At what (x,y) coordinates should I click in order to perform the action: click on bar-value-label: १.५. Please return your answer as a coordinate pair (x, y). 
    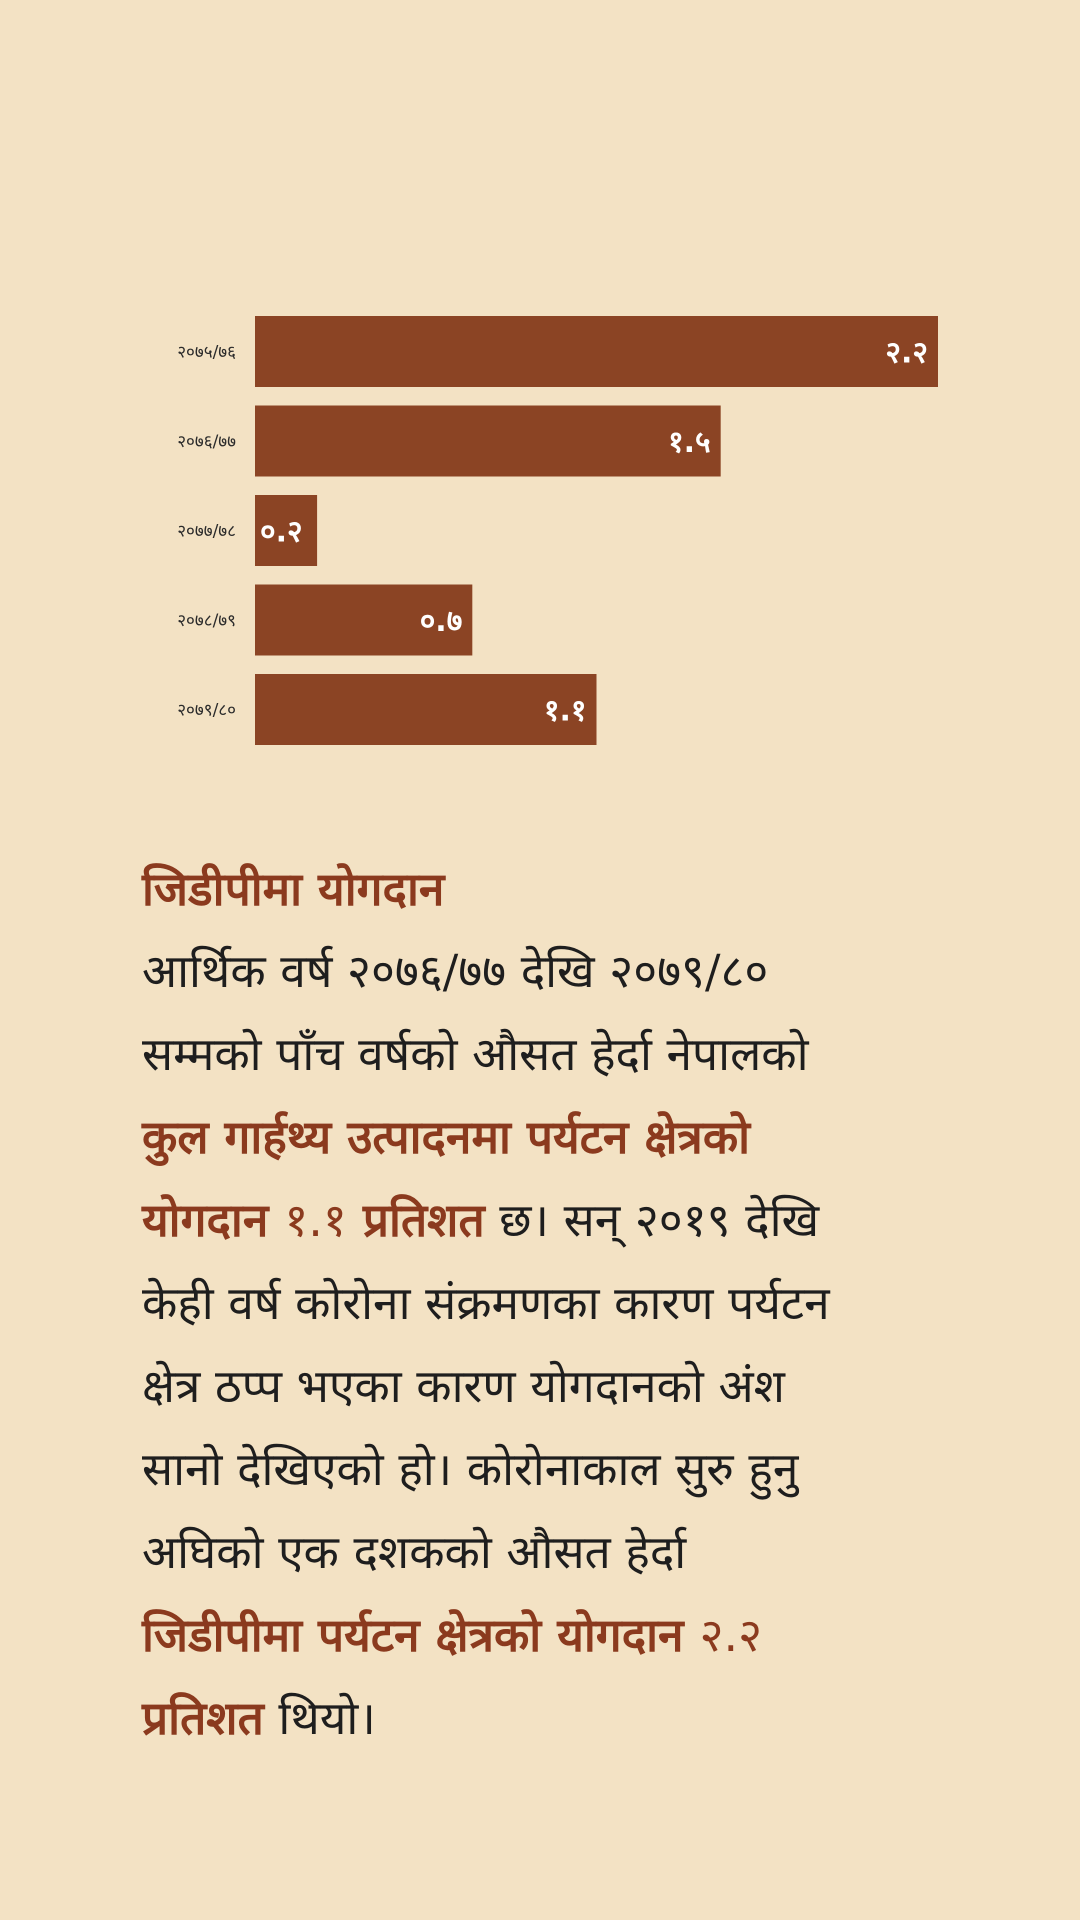
    Looking at the image, I should click on (689, 442).